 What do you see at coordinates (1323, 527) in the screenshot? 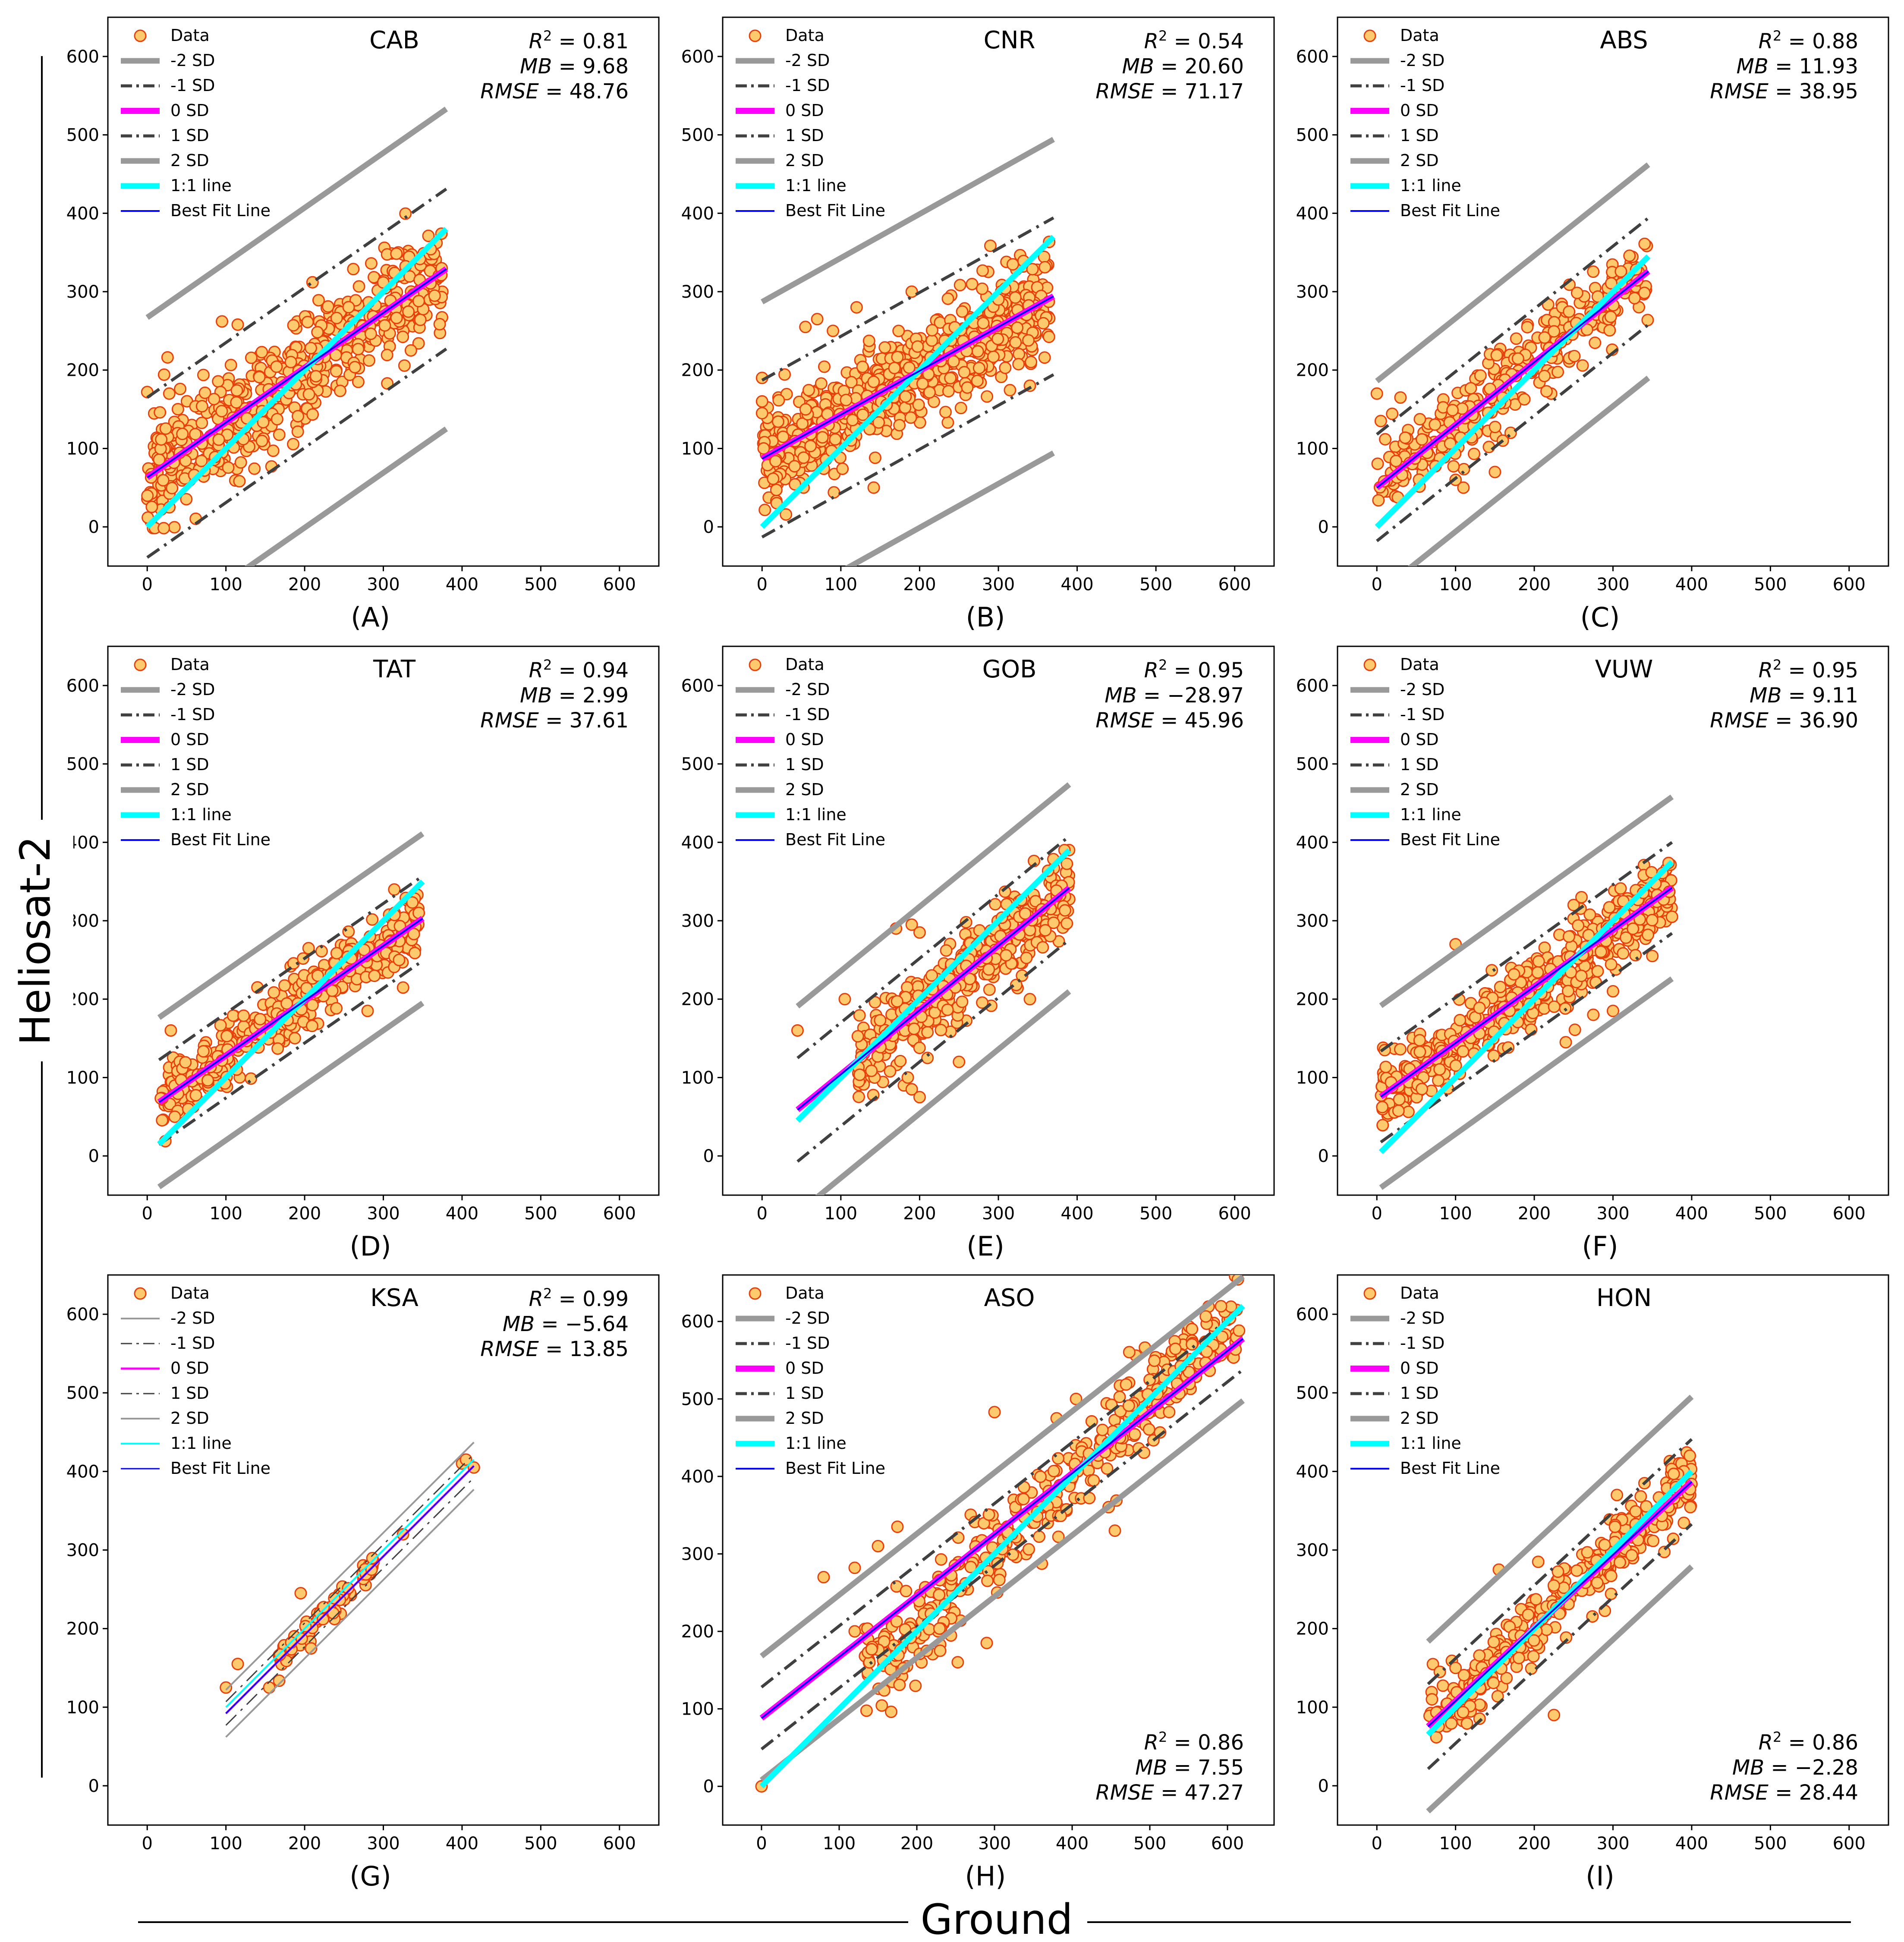
I see `y-tick-label: 0` at bounding box center [1323, 527].